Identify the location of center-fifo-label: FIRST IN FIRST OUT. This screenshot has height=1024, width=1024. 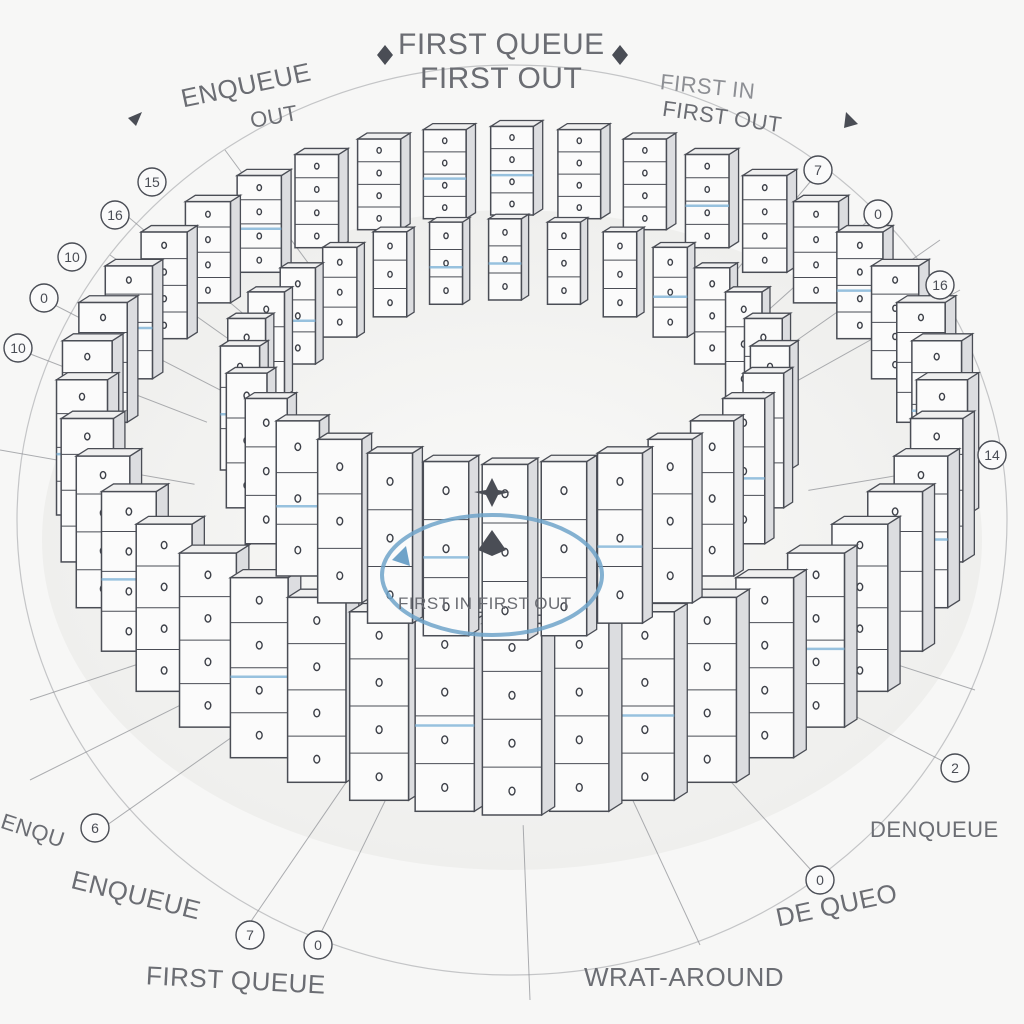
(485, 603).